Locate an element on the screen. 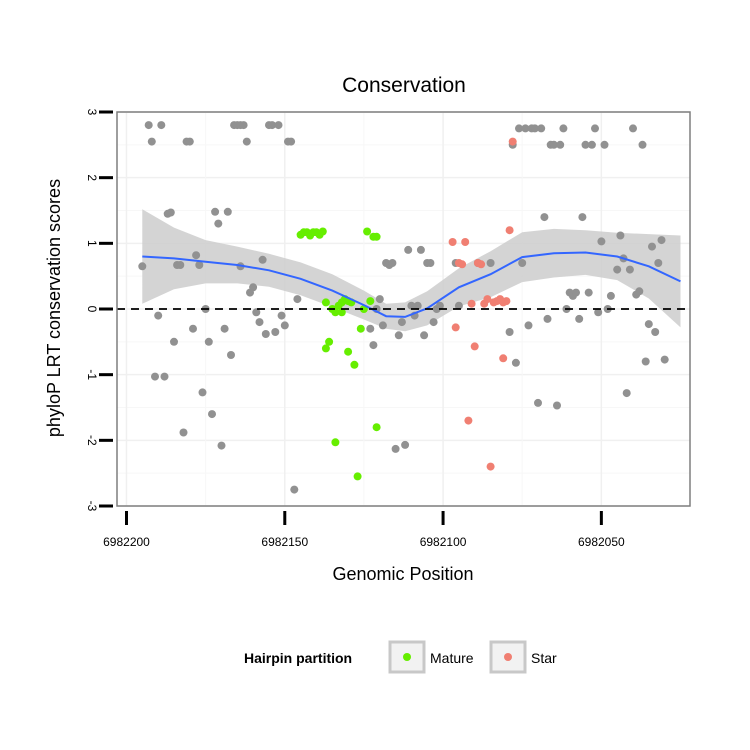  legend-title: Hairpin partition is located at coordinates (298, 658).